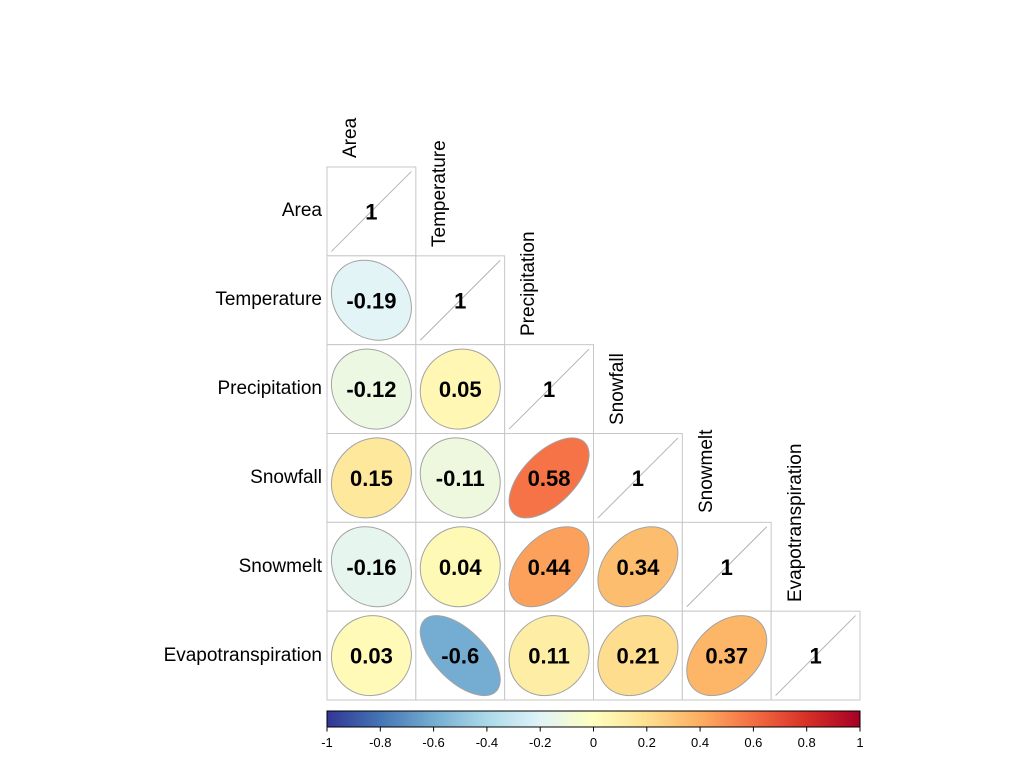  I want to click on colorbar-tick-label-5: 0, so click(593, 742).